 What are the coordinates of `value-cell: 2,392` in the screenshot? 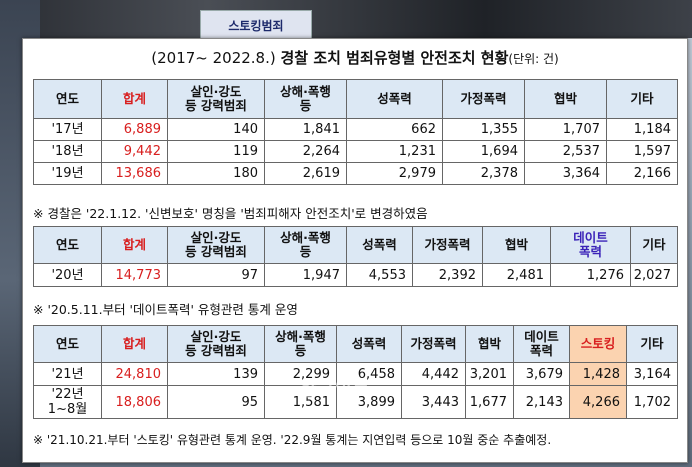 It's located at (447, 275).